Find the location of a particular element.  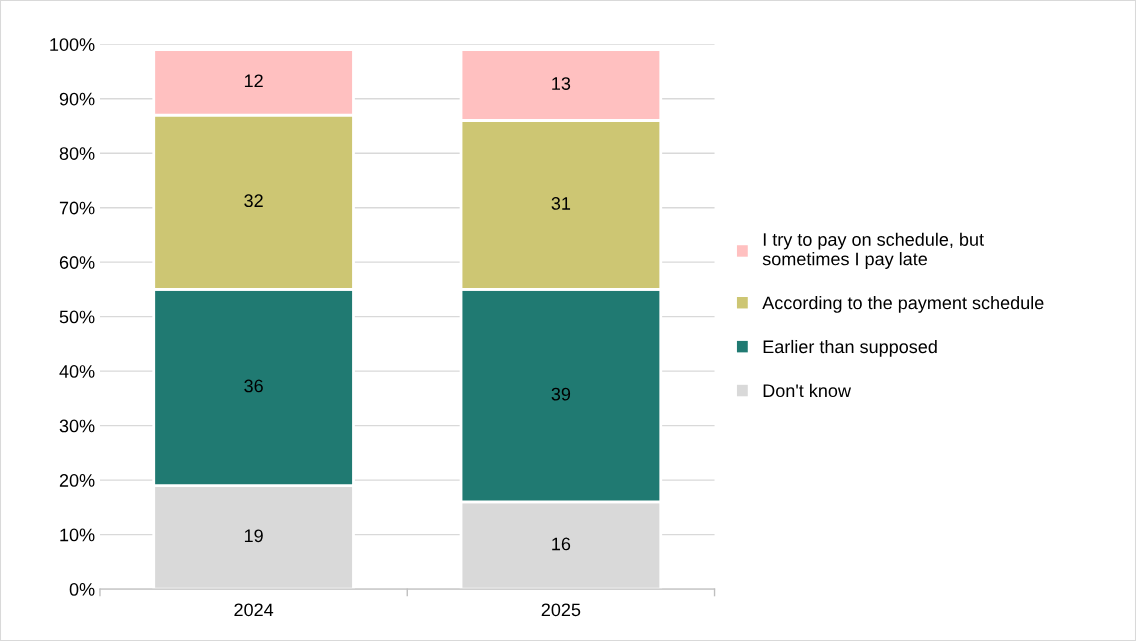

y-tick-label: 30% is located at coordinates (77, 426).